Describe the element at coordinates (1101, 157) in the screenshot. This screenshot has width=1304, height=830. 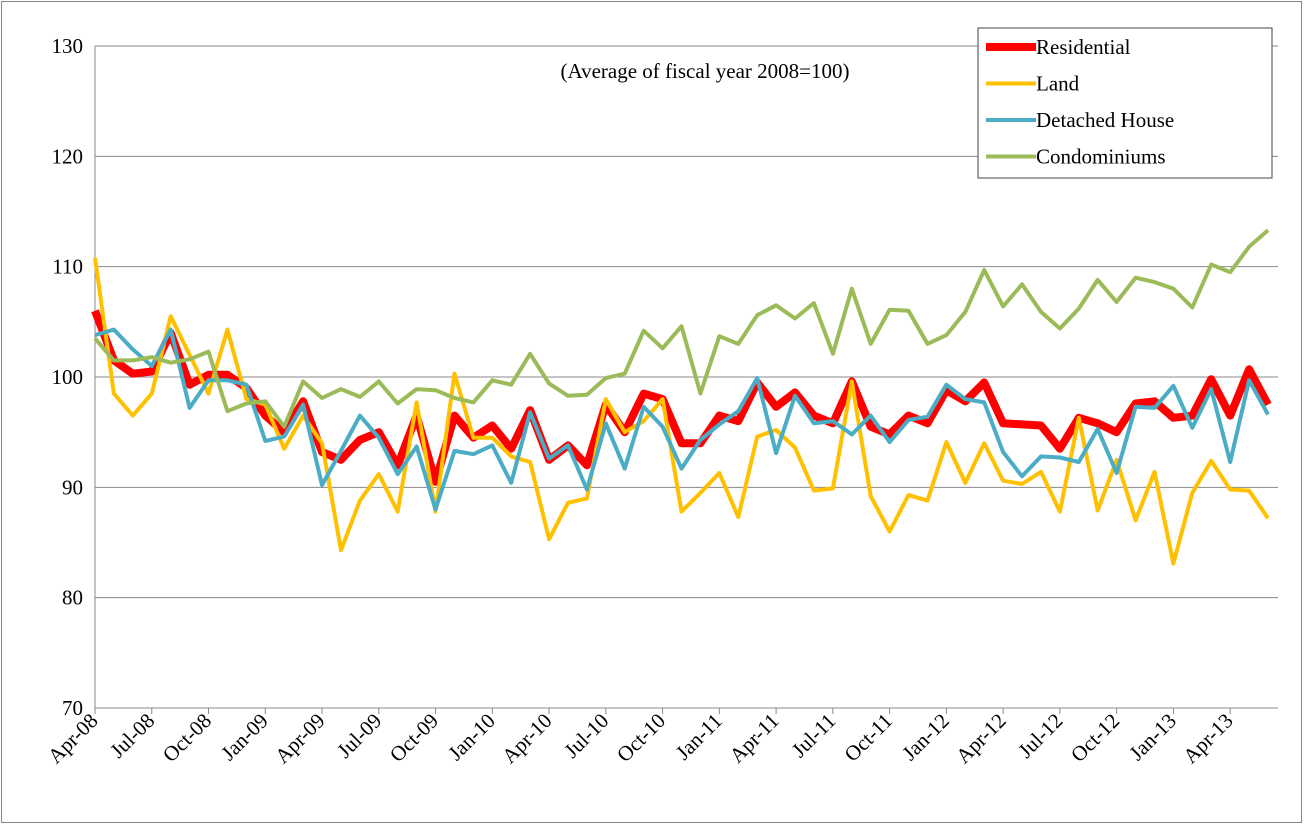
I see `legend-label: Condominiums` at that location.